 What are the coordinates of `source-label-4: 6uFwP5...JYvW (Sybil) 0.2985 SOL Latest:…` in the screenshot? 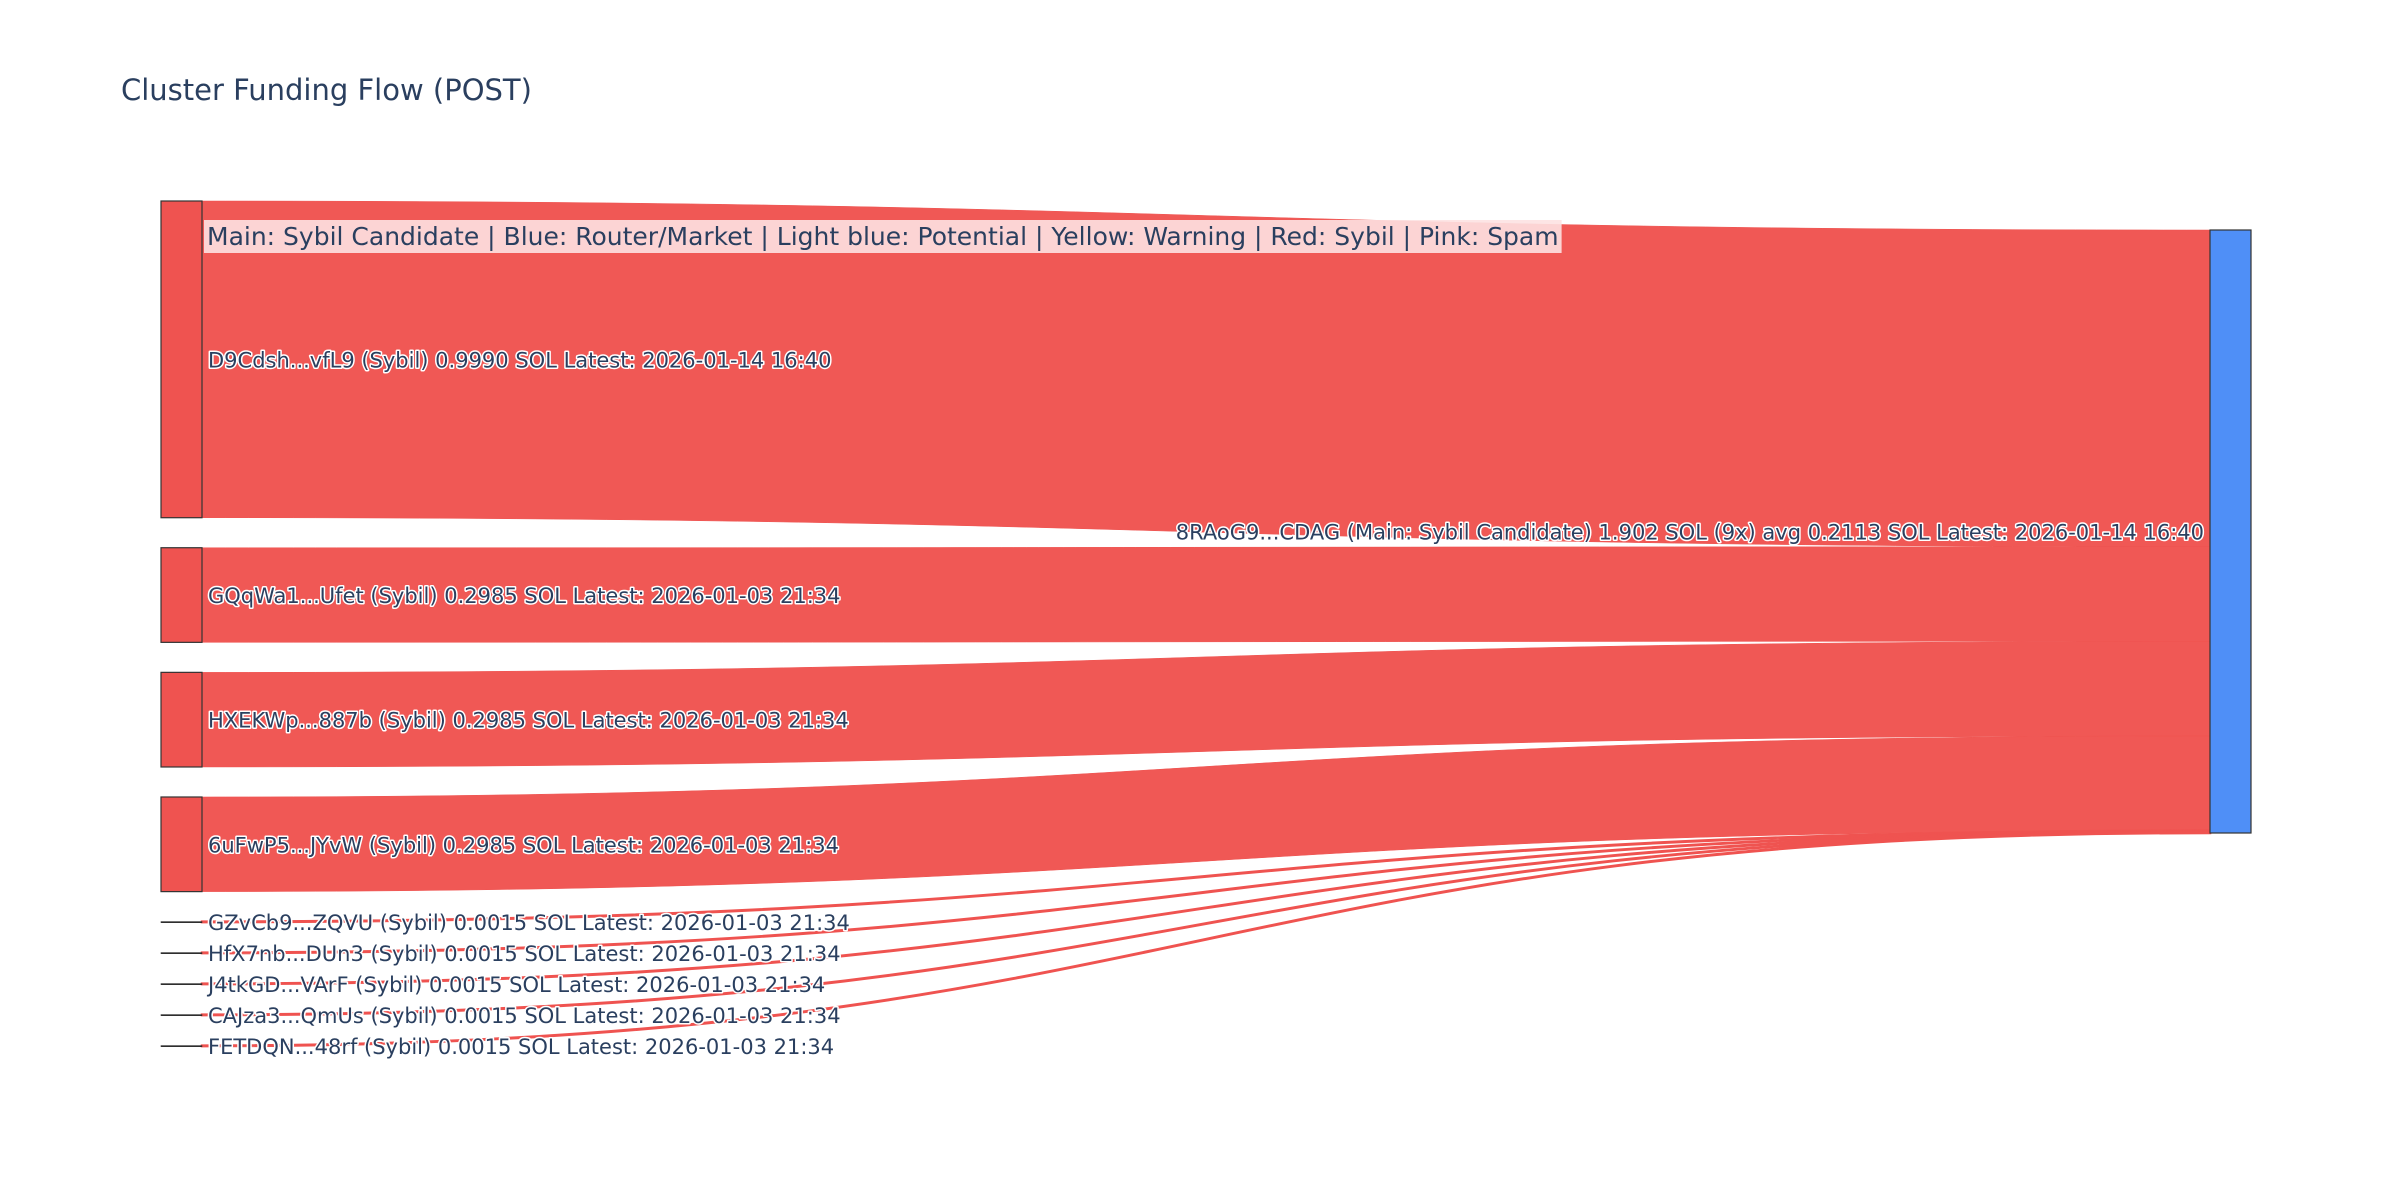 It's located at (523, 845).